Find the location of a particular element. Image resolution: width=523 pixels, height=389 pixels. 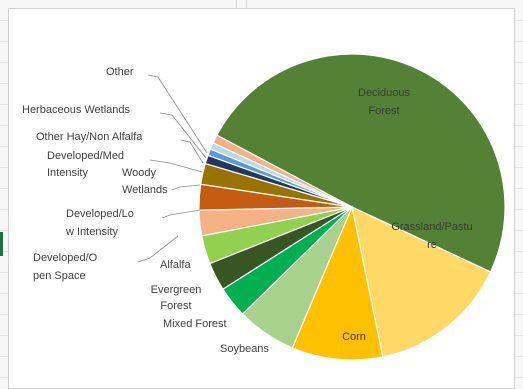

slice-label-alfalfa: Alfalfa is located at coordinates (175, 265).